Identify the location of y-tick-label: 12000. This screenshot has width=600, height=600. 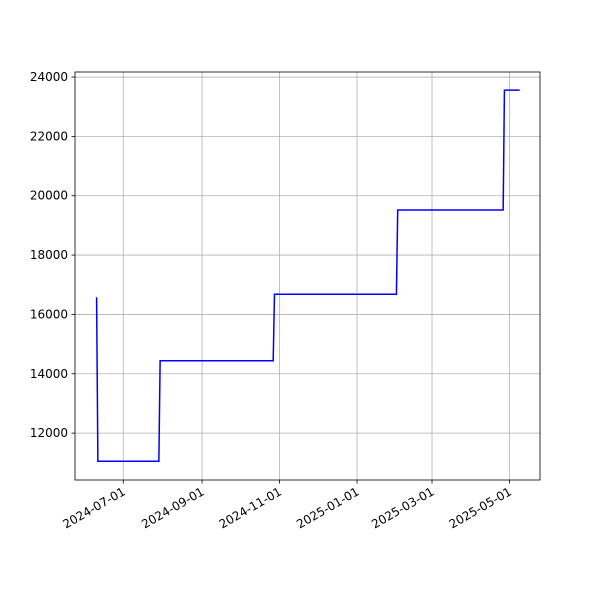
(49, 433).